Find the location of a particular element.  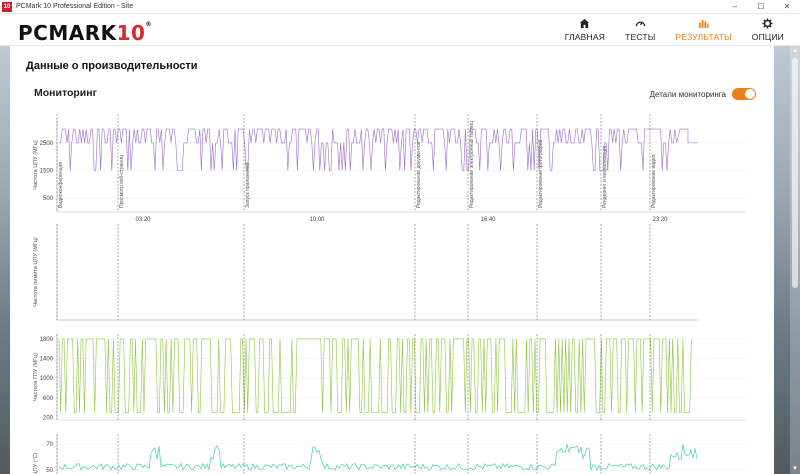

app-logo-icon: 10 is located at coordinates (7, 6).